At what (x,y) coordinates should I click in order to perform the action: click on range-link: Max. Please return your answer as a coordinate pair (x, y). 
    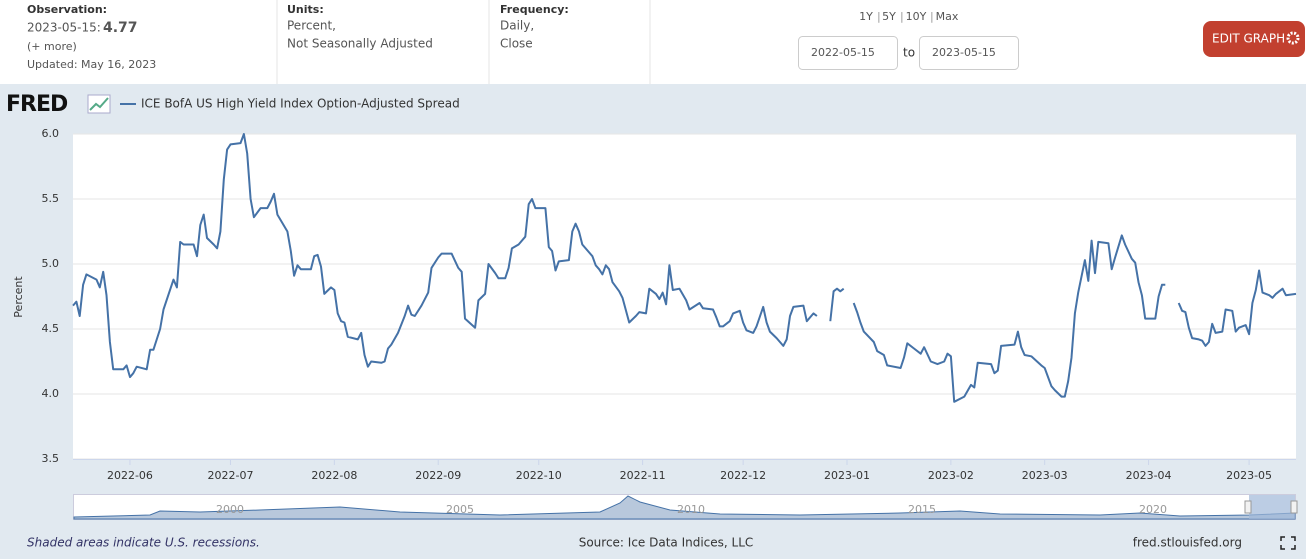
    Looking at the image, I should click on (947, 16).